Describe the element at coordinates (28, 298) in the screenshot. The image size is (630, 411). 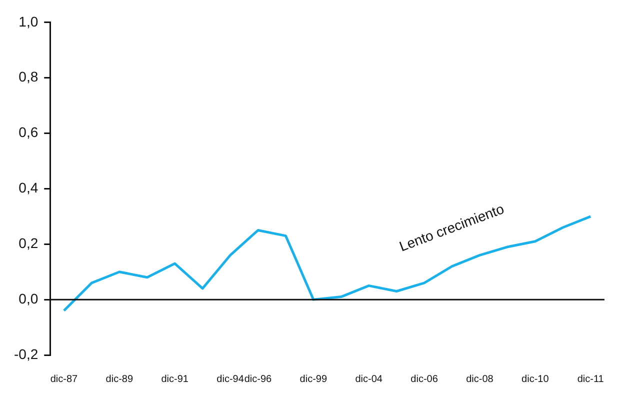
I see `y-tick-label: 0,0` at that location.